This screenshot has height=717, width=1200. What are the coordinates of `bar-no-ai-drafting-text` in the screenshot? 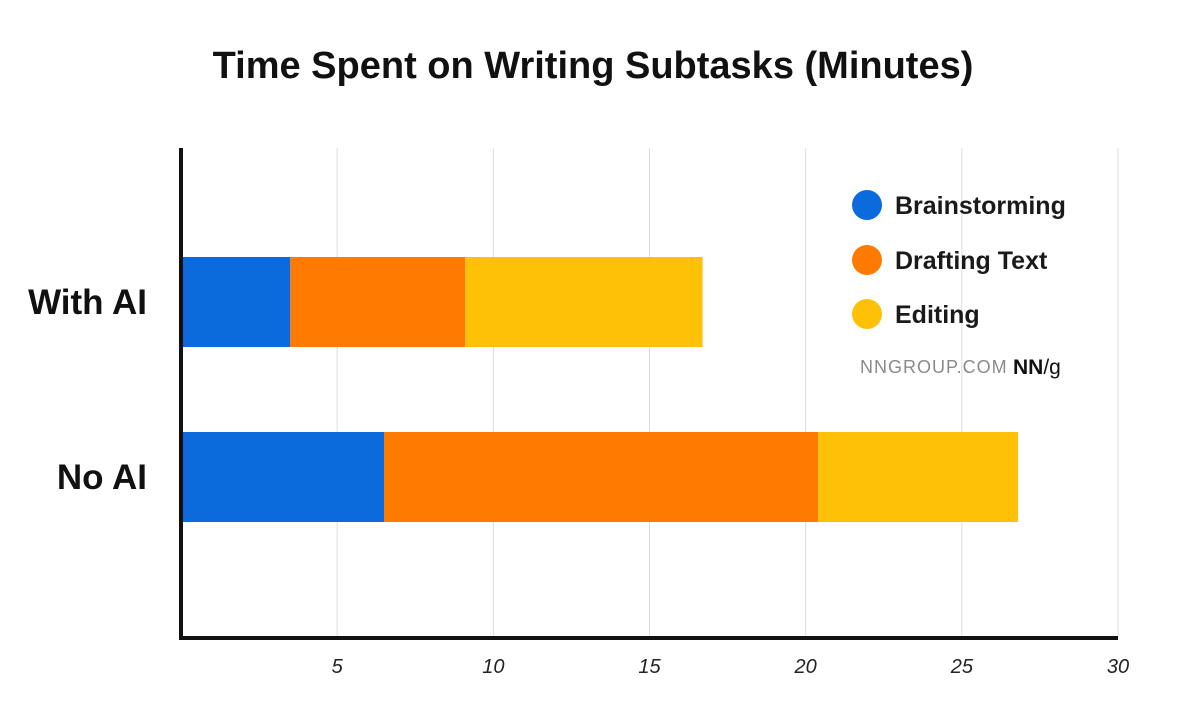 It's located at (601, 477).